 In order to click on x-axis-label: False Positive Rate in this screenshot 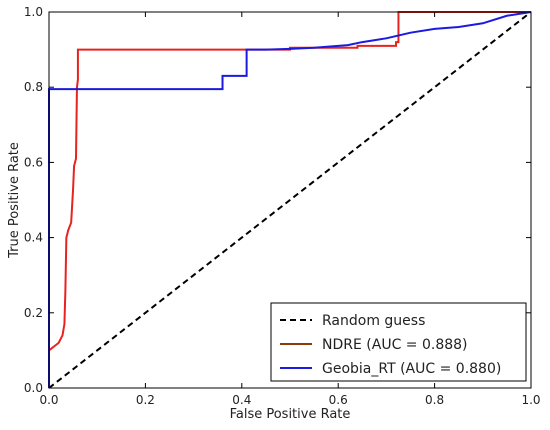, I will do `click(290, 414)`.